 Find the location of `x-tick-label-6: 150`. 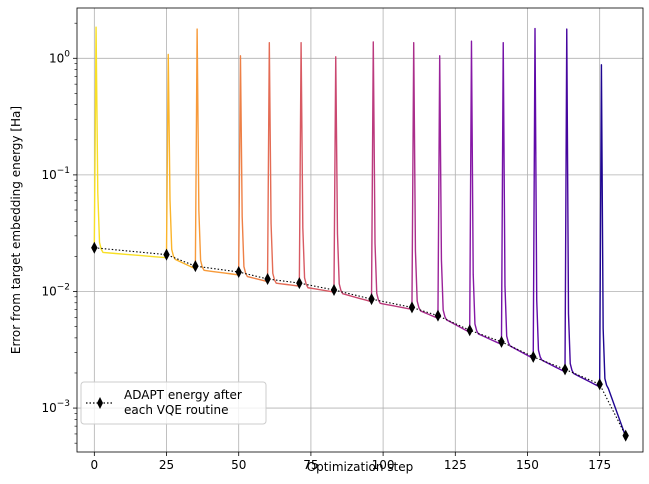

x-tick-label-6: 150 is located at coordinates (527, 465).